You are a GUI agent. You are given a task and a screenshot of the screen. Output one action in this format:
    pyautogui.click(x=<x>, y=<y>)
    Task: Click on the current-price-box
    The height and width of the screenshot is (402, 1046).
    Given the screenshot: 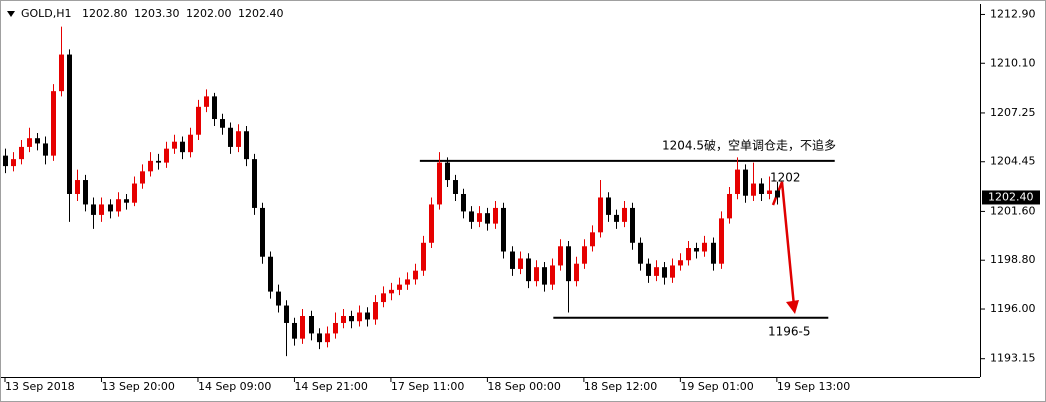 What is the action you would take?
    pyautogui.click(x=1011, y=197)
    